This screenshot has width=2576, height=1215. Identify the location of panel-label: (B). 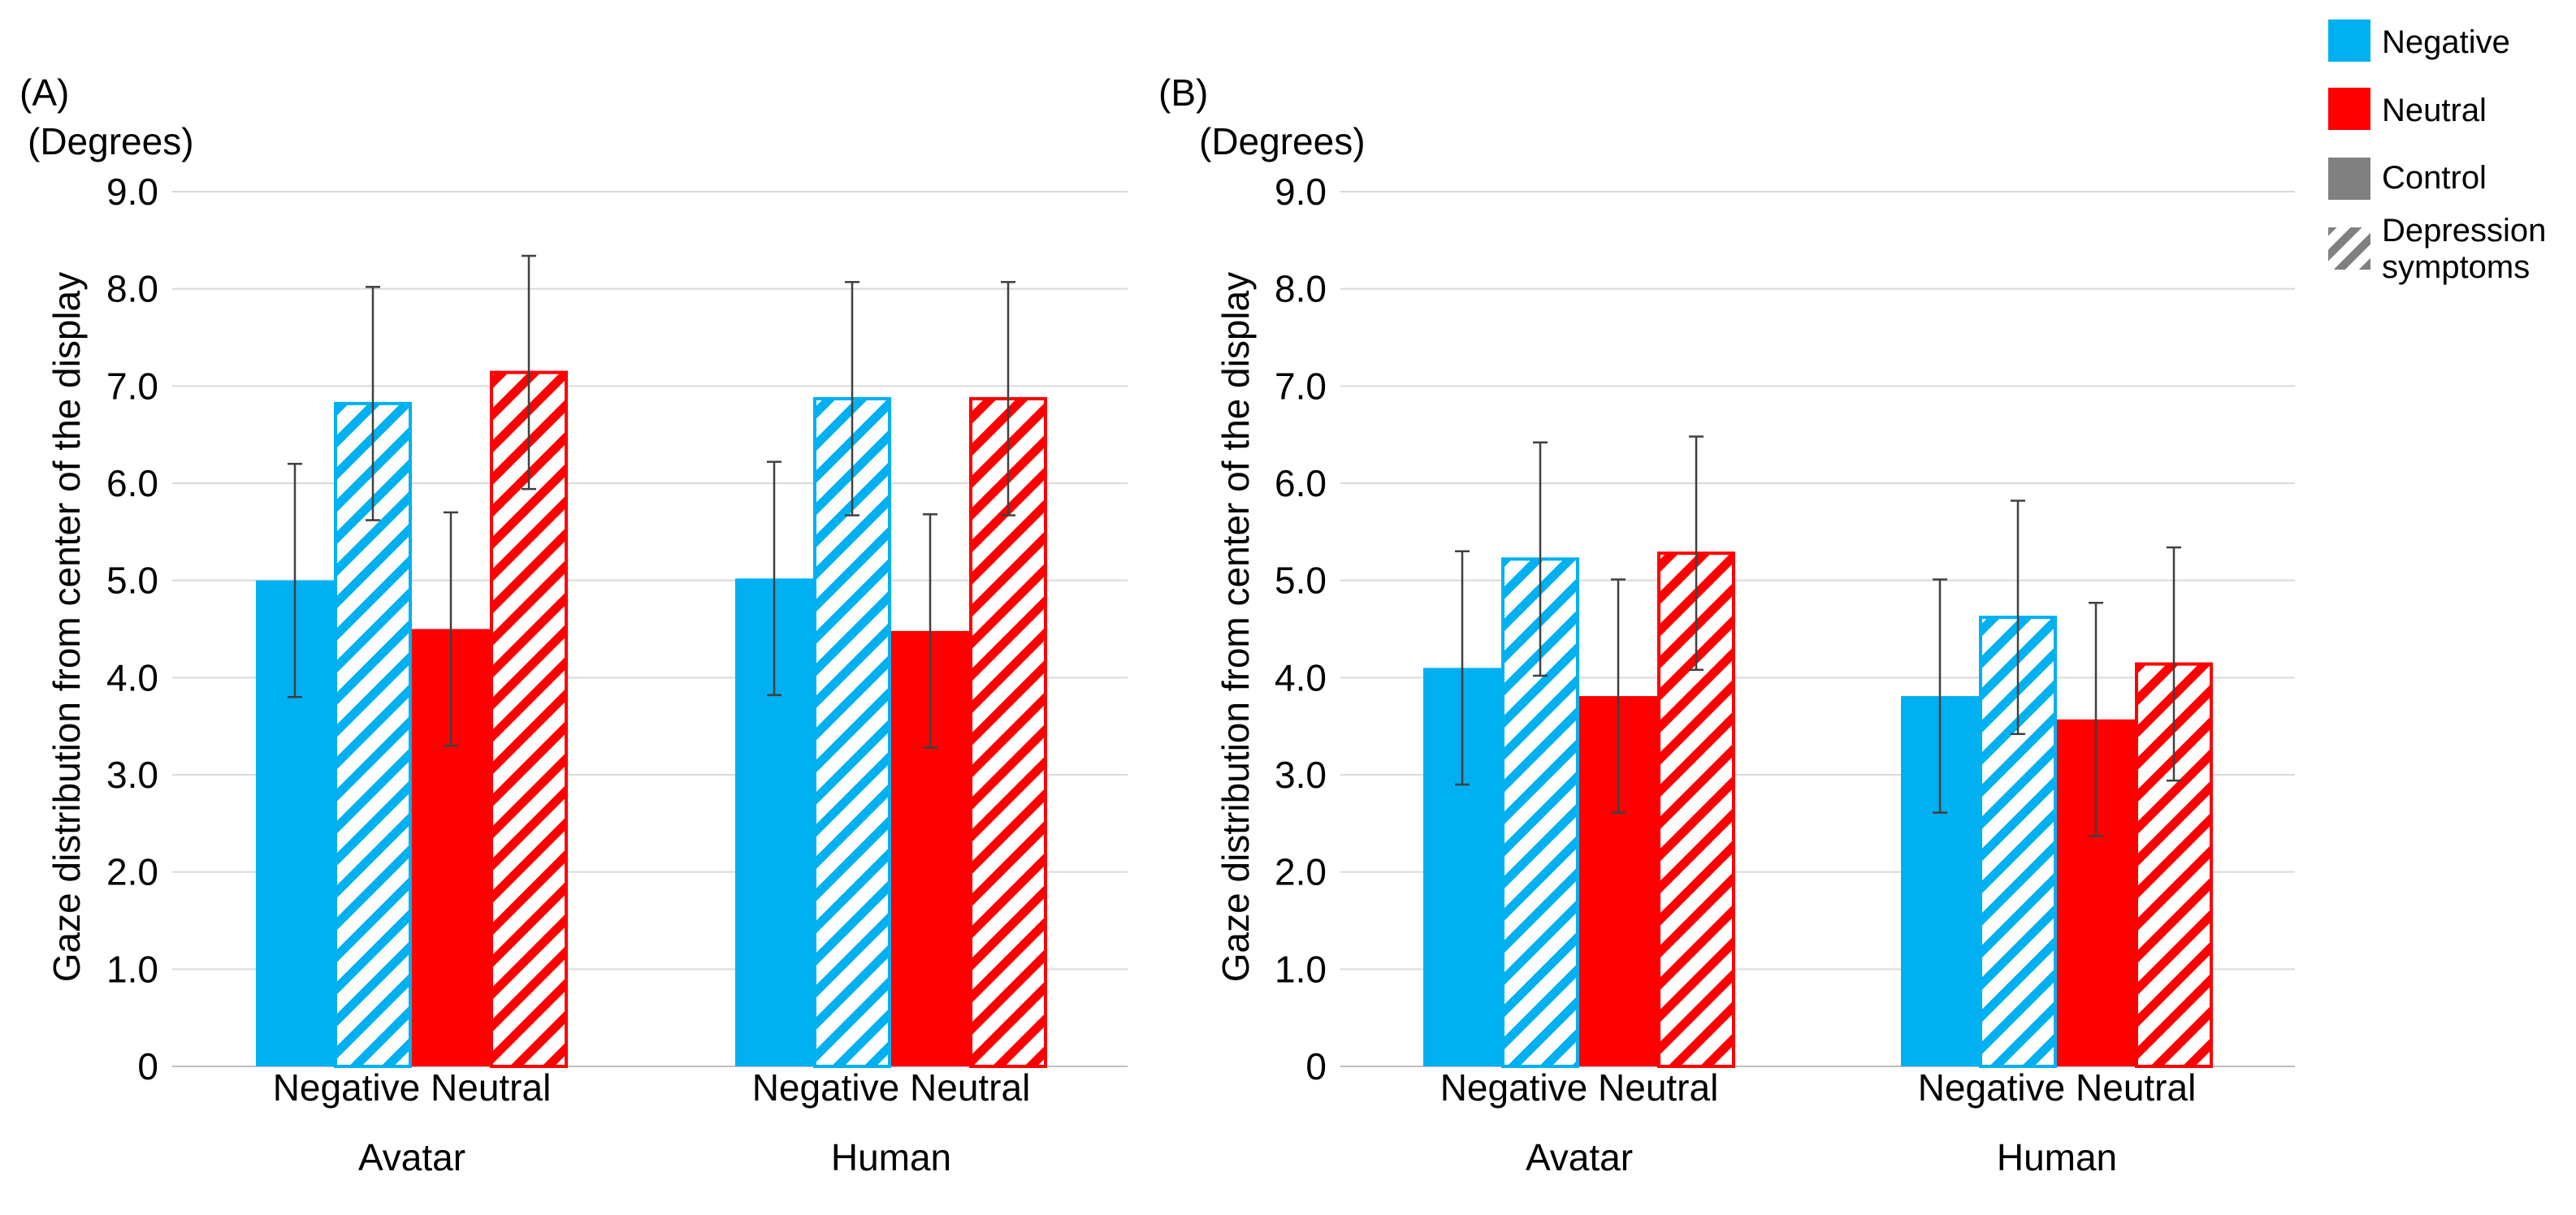
(1183, 92).